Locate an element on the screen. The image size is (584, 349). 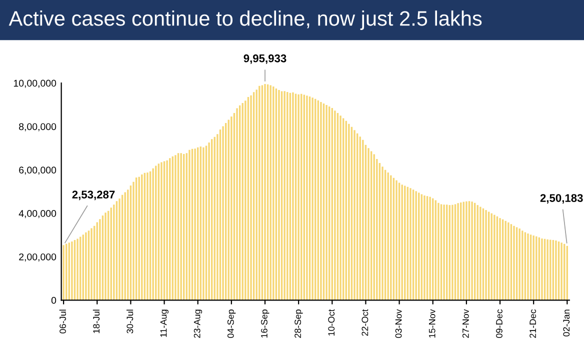
x-tick-label: 09-Dec is located at coordinates (499, 323).